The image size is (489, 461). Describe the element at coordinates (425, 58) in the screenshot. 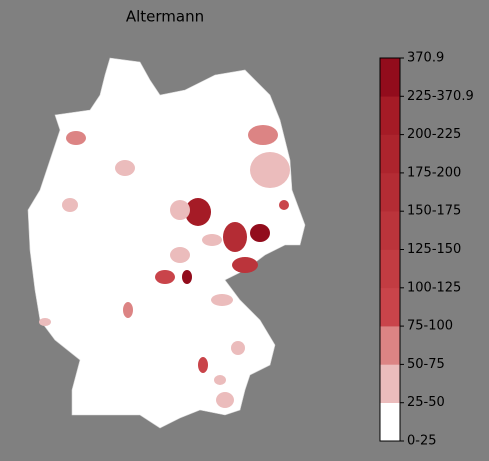

I see `colorbar-label: 370.9` at that location.